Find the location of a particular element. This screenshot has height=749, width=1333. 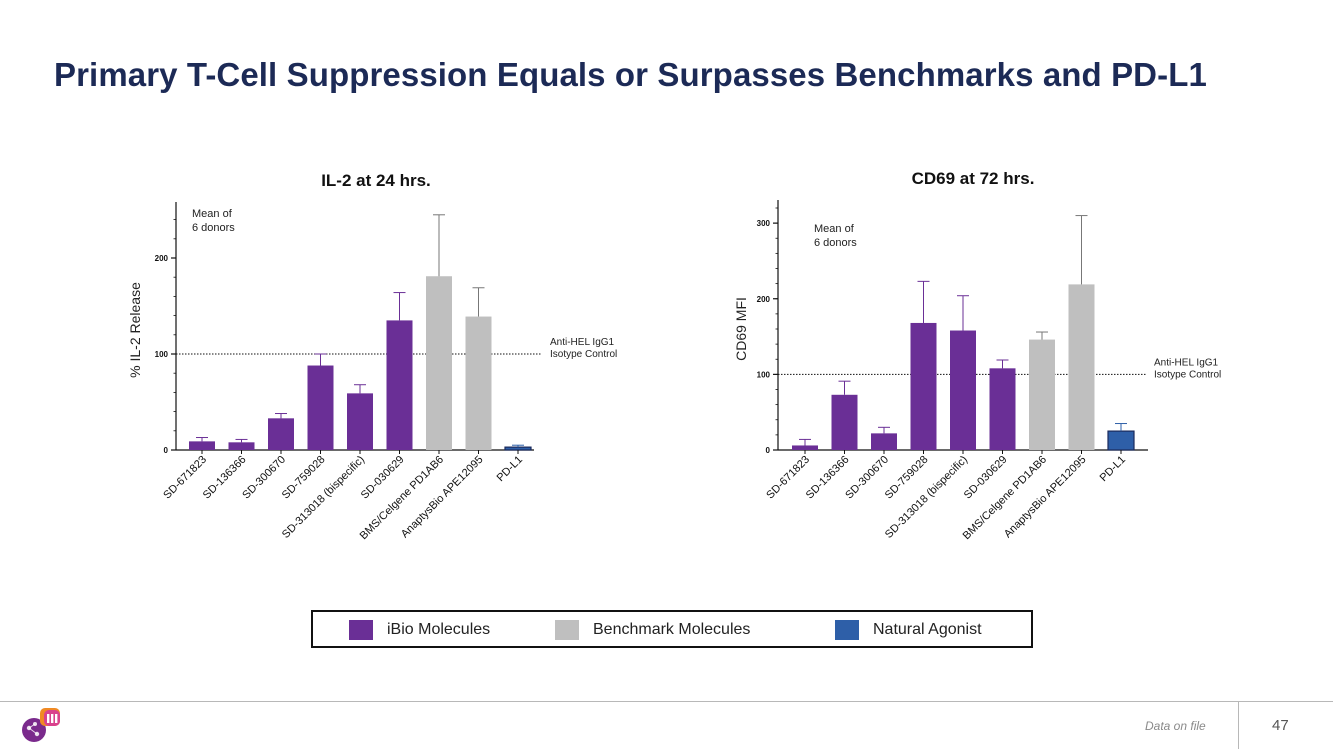

ibio-logo-icon is located at coordinates (41, 725).